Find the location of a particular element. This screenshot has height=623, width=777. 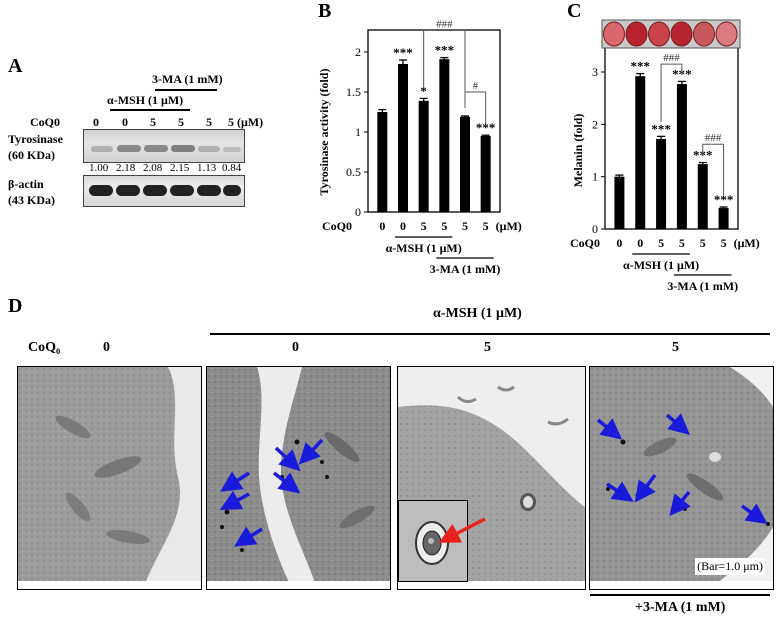

chart-c-ma-label: 3-MA (1 mM) is located at coordinates (702, 286).